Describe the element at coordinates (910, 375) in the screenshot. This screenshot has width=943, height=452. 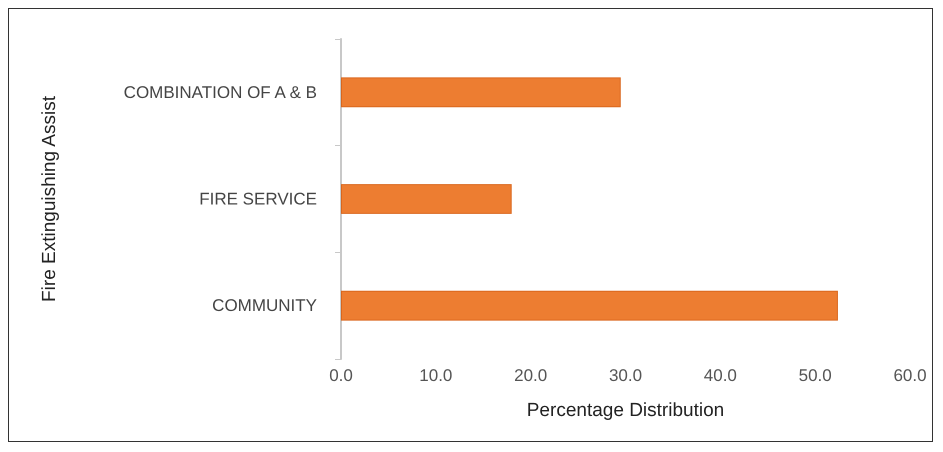
I see `x-tick-label: 60.0` at that location.